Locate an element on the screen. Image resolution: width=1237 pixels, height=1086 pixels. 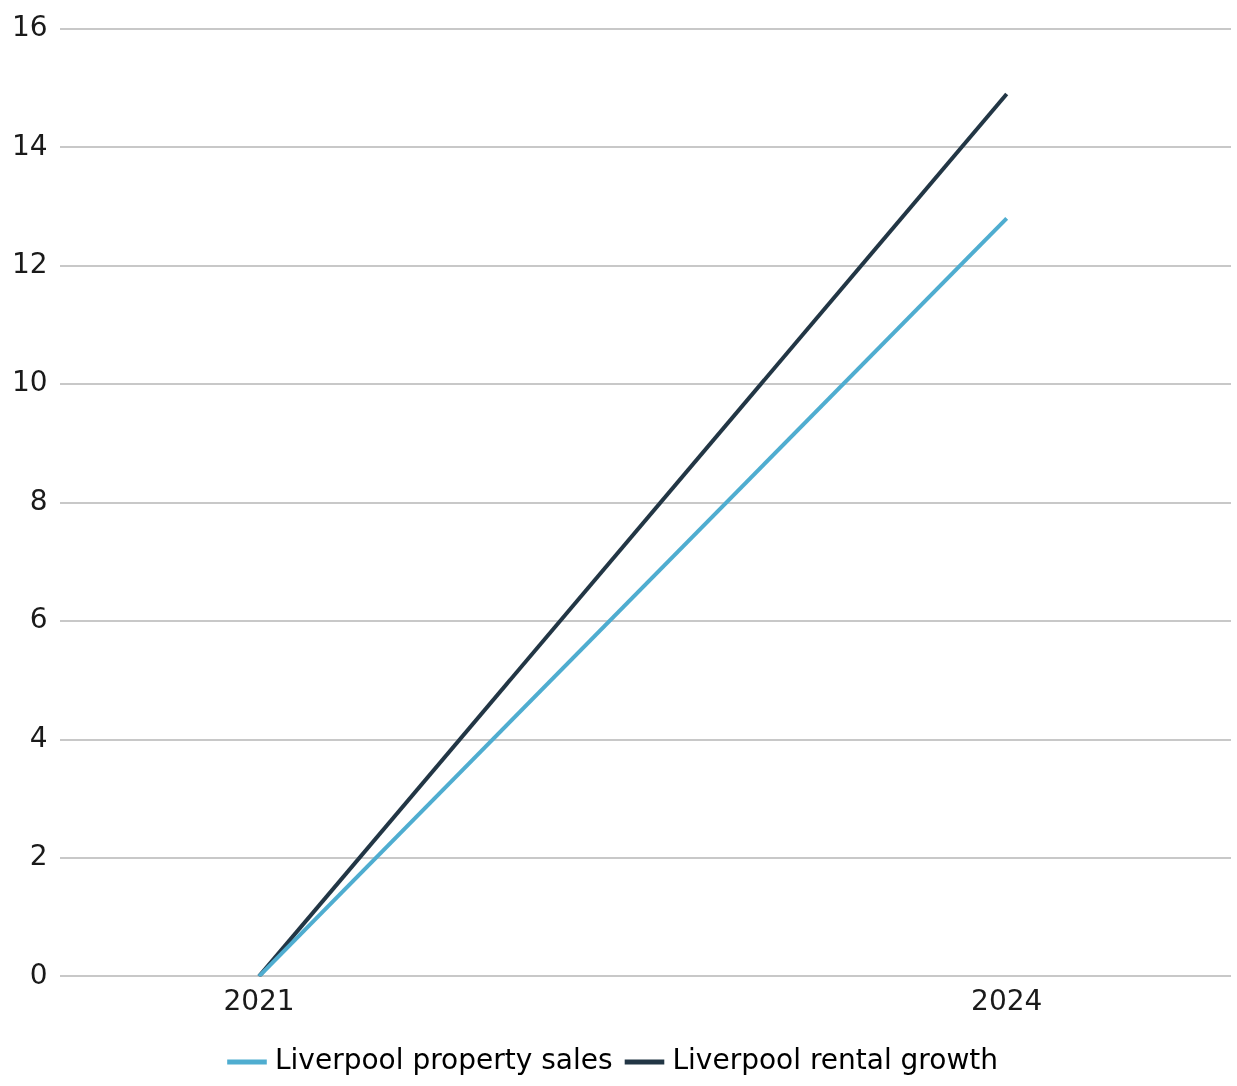
y-tick-label: 14 is located at coordinates (29, 145).